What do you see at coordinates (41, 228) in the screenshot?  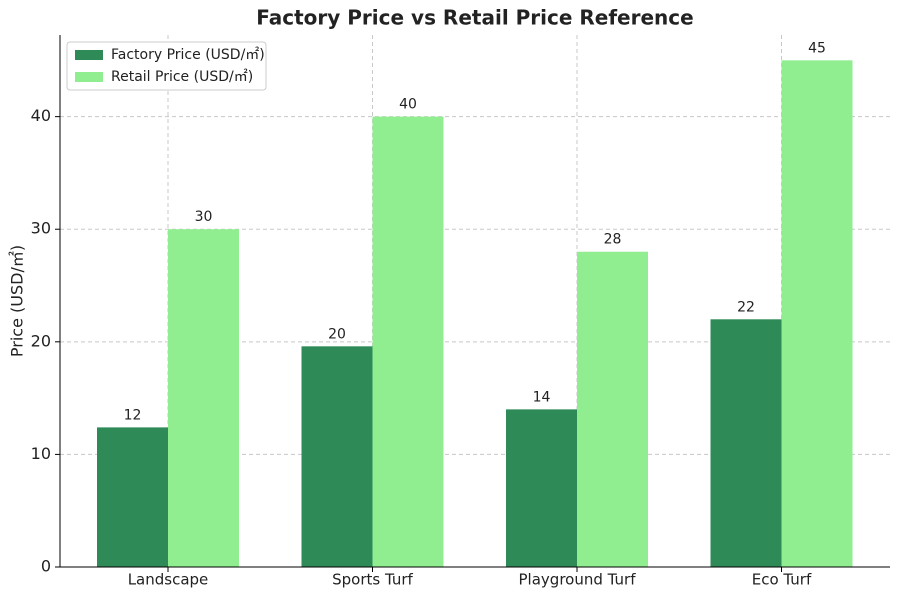 I see `y-tick-label: 30` at bounding box center [41, 228].